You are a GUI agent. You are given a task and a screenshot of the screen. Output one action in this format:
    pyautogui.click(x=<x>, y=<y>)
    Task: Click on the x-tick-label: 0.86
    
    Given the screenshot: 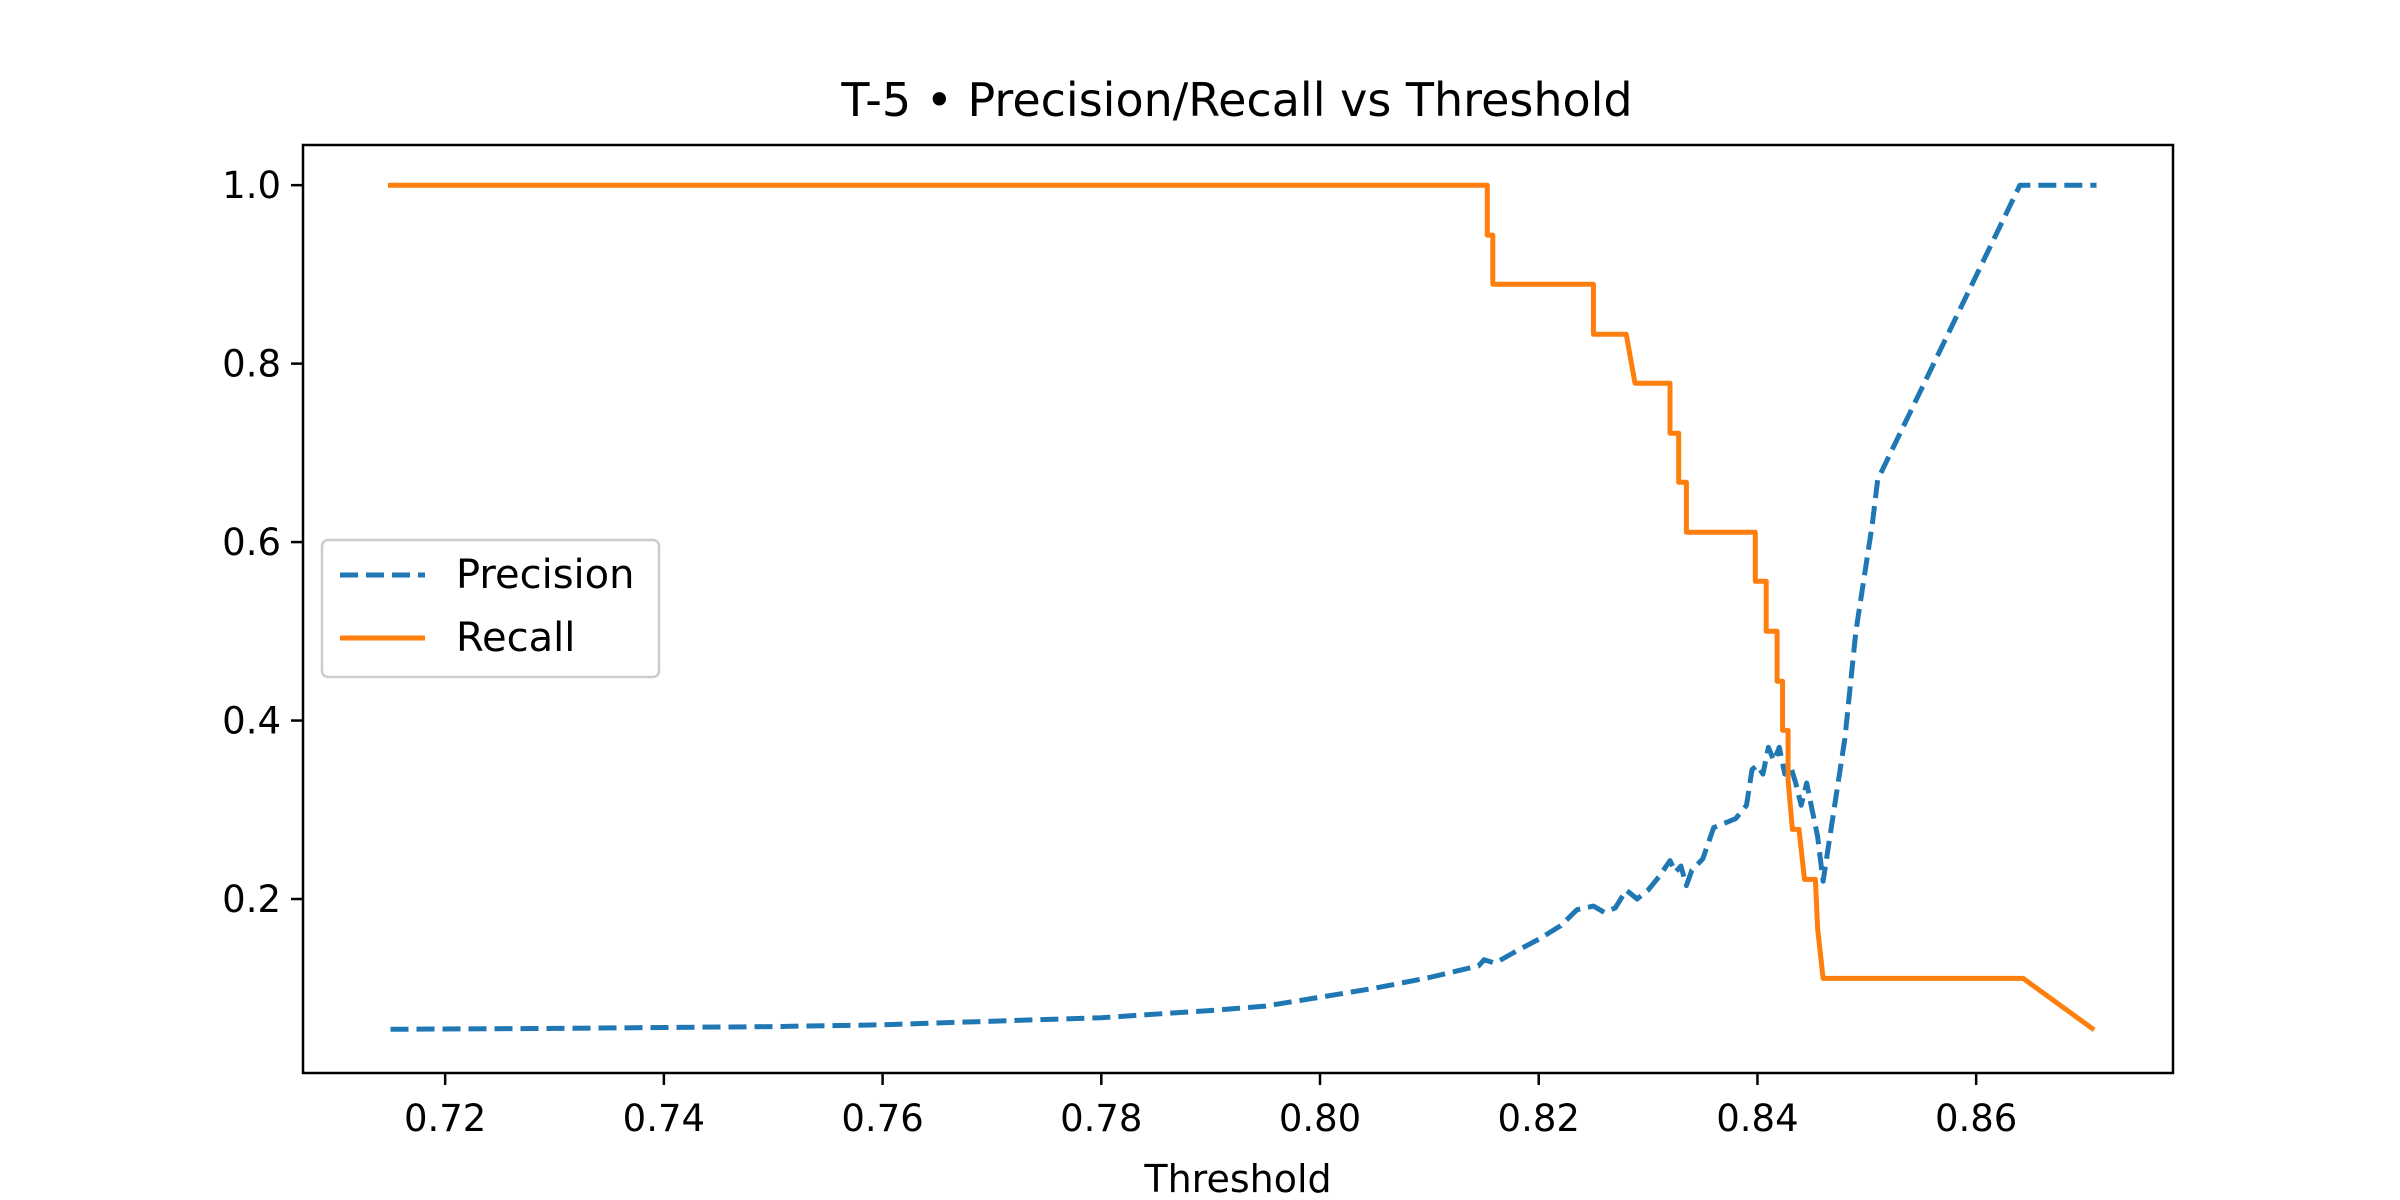 What is the action you would take?
    pyautogui.click(x=1976, y=1118)
    